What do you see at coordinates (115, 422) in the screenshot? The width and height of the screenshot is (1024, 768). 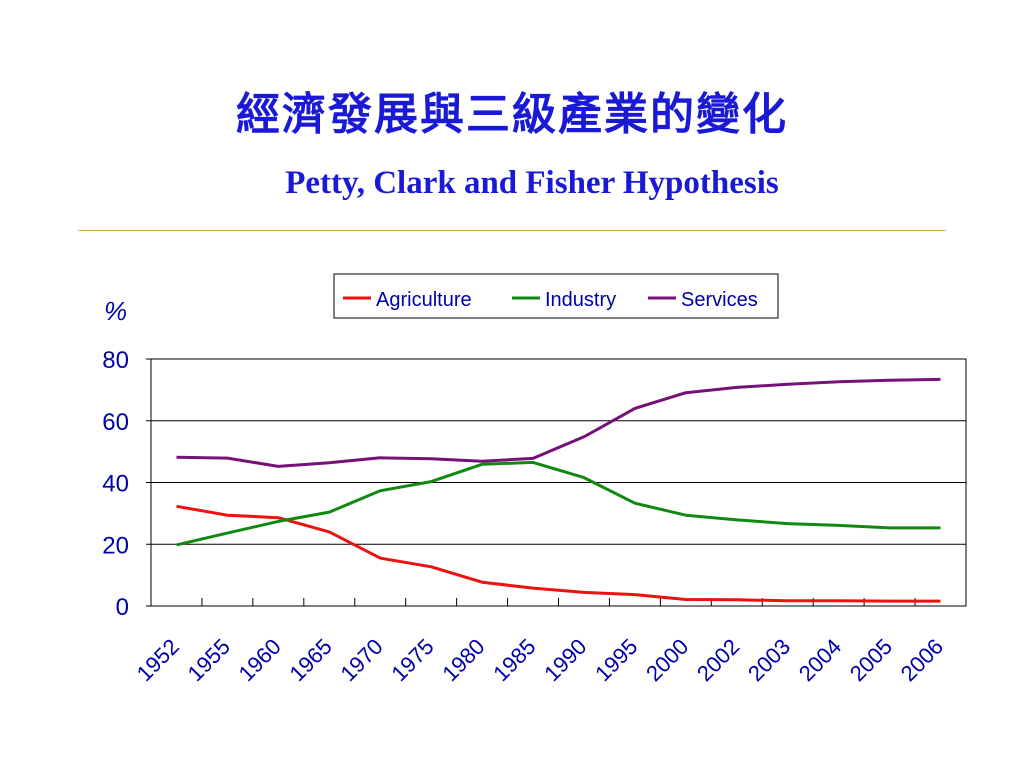 I see `y-tick-label: 60` at bounding box center [115, 422].